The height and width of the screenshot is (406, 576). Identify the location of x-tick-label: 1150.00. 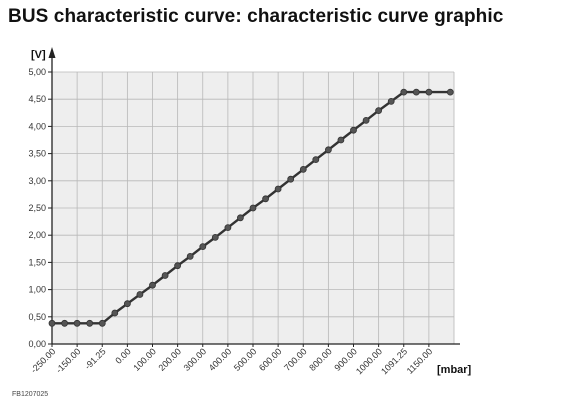
(420, 361).